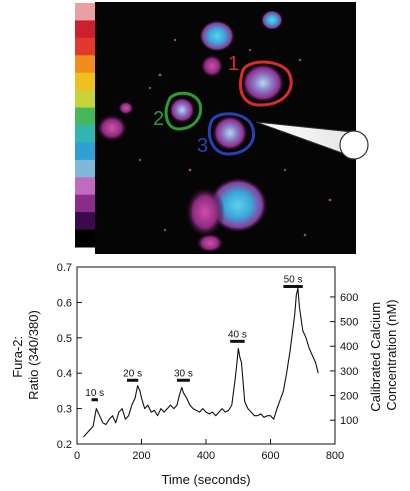 This screenshot has height=491, width=410. Describe the element at coordinates (349, 397) in the screenshot. I see `y2-tick-label: 200` at that location.